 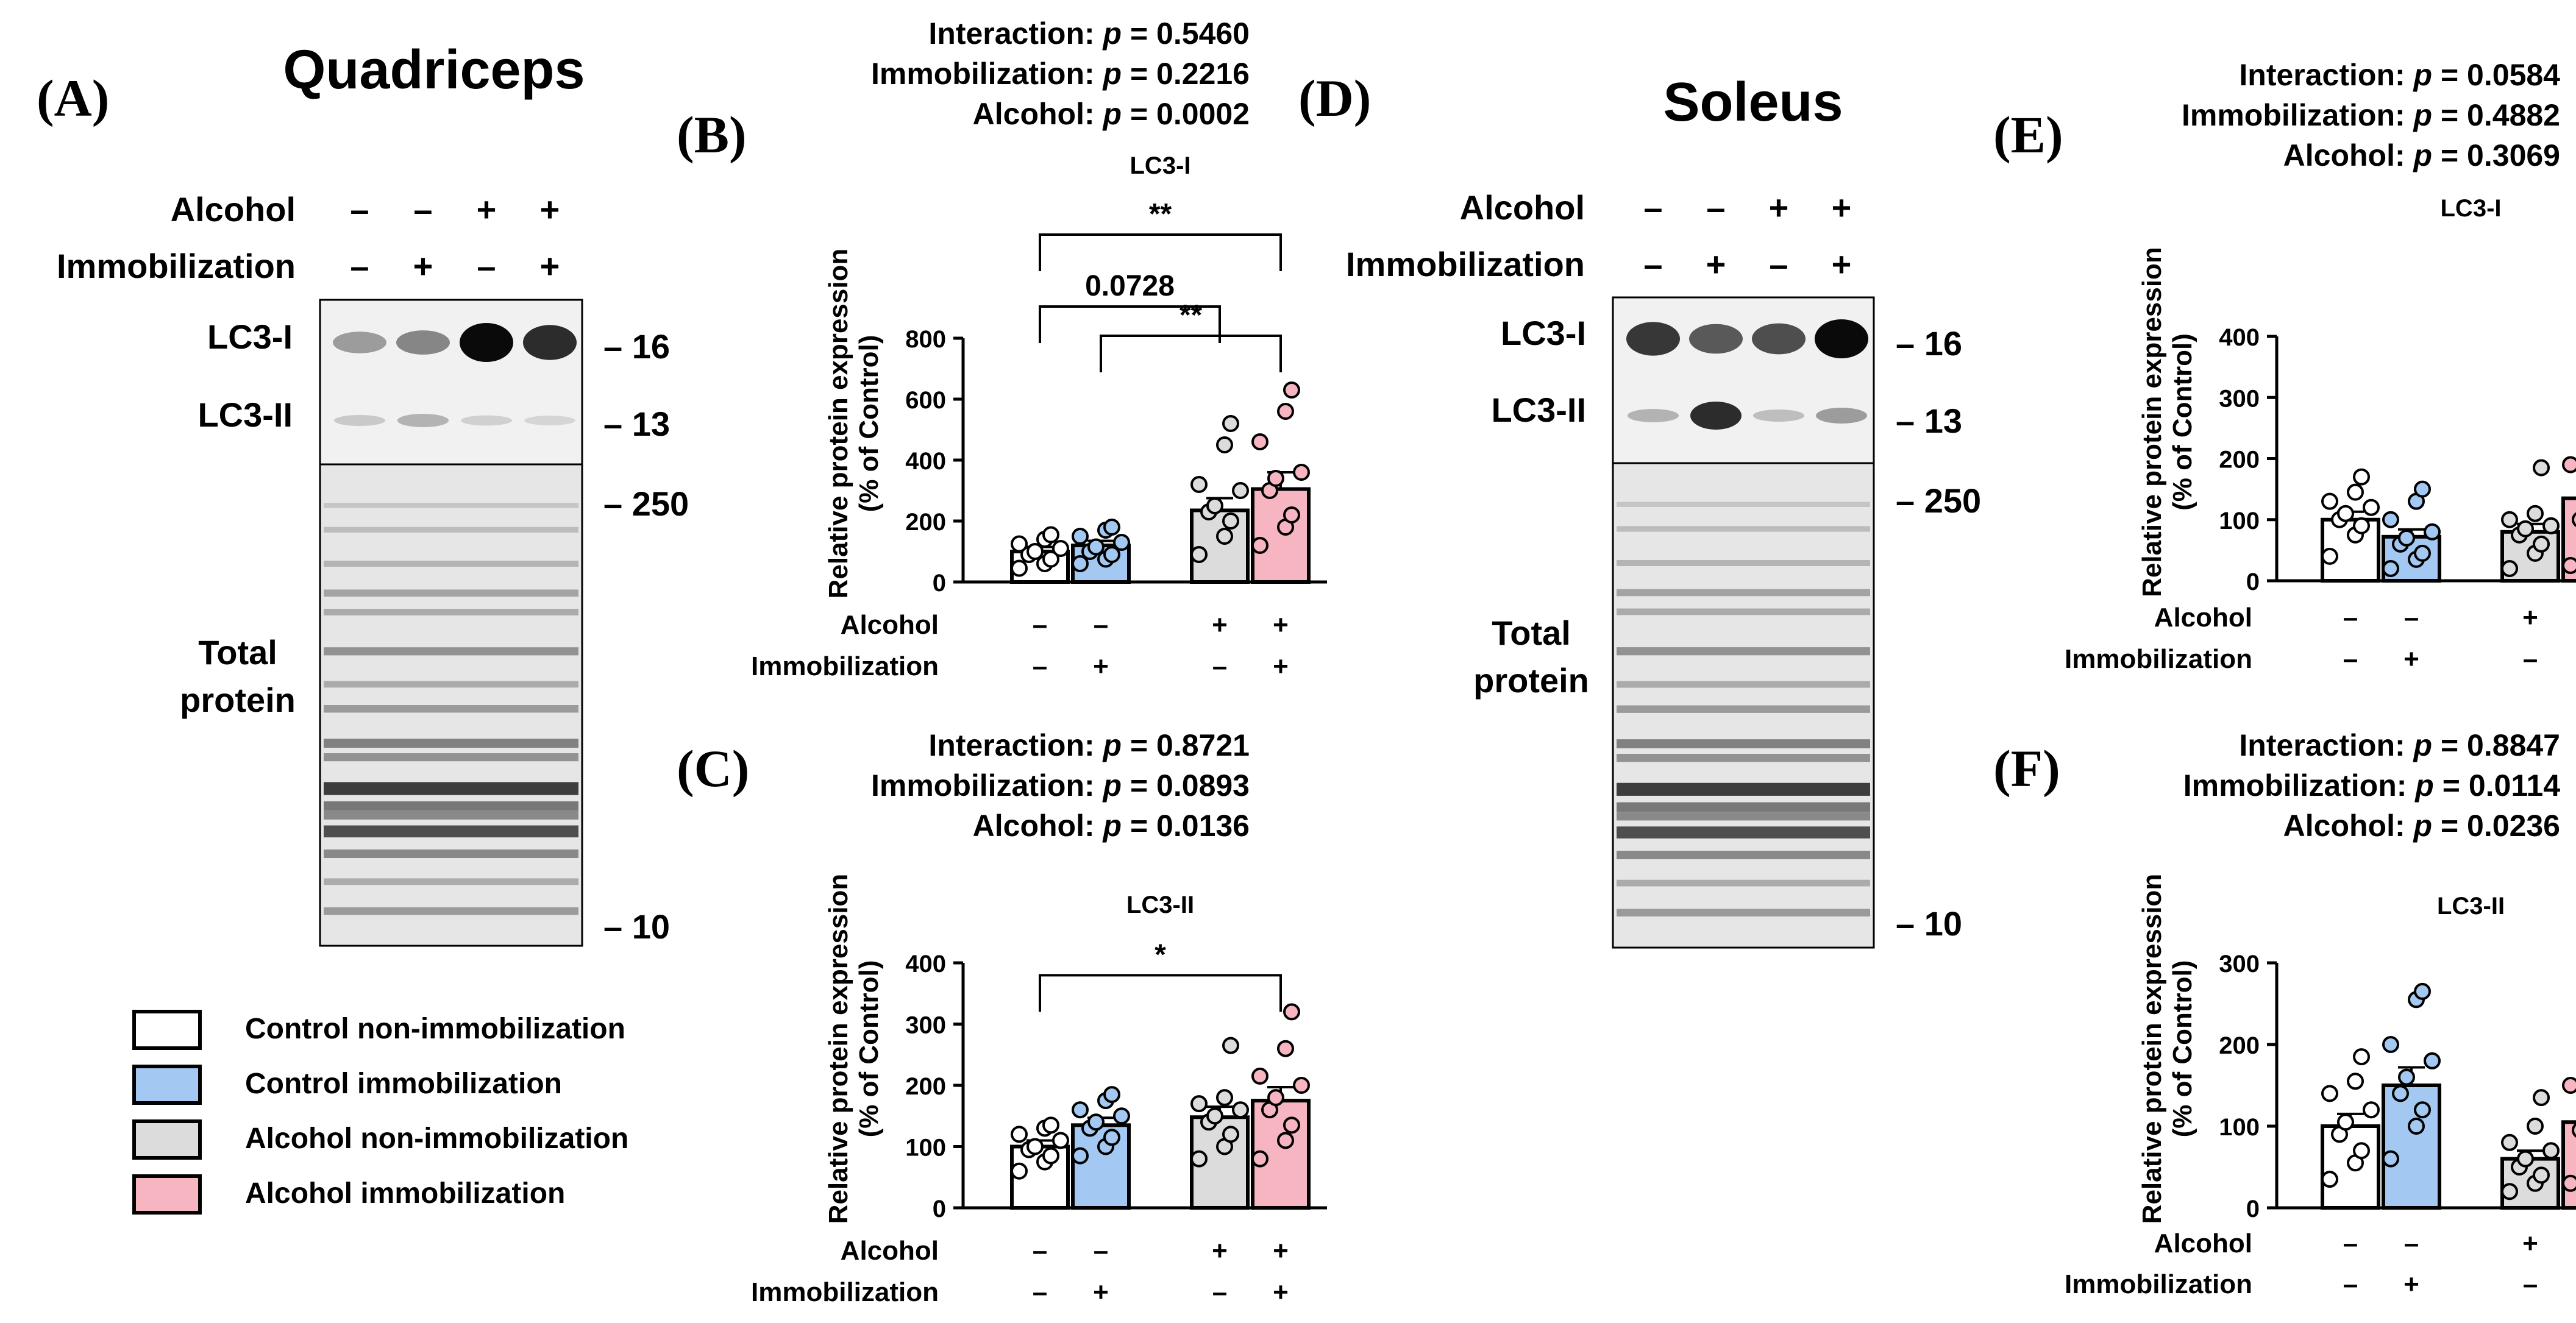 I want to click on y-tick-label: 800, so click(x=925, y=339).